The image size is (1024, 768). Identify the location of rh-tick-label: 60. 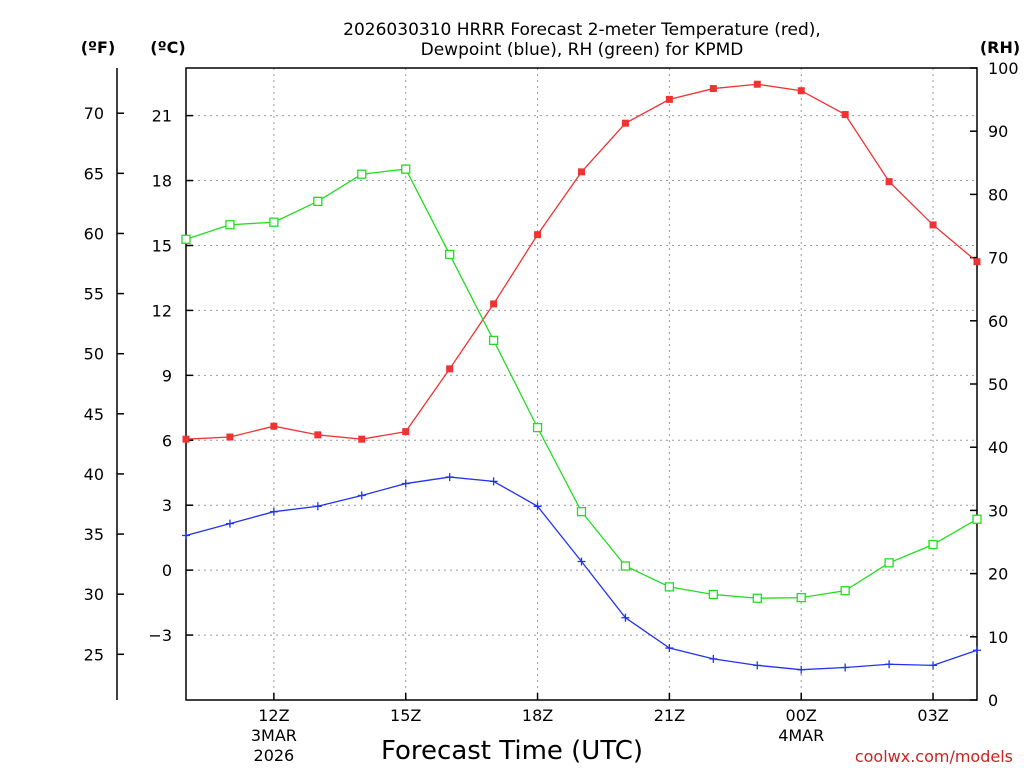
(998, 321).